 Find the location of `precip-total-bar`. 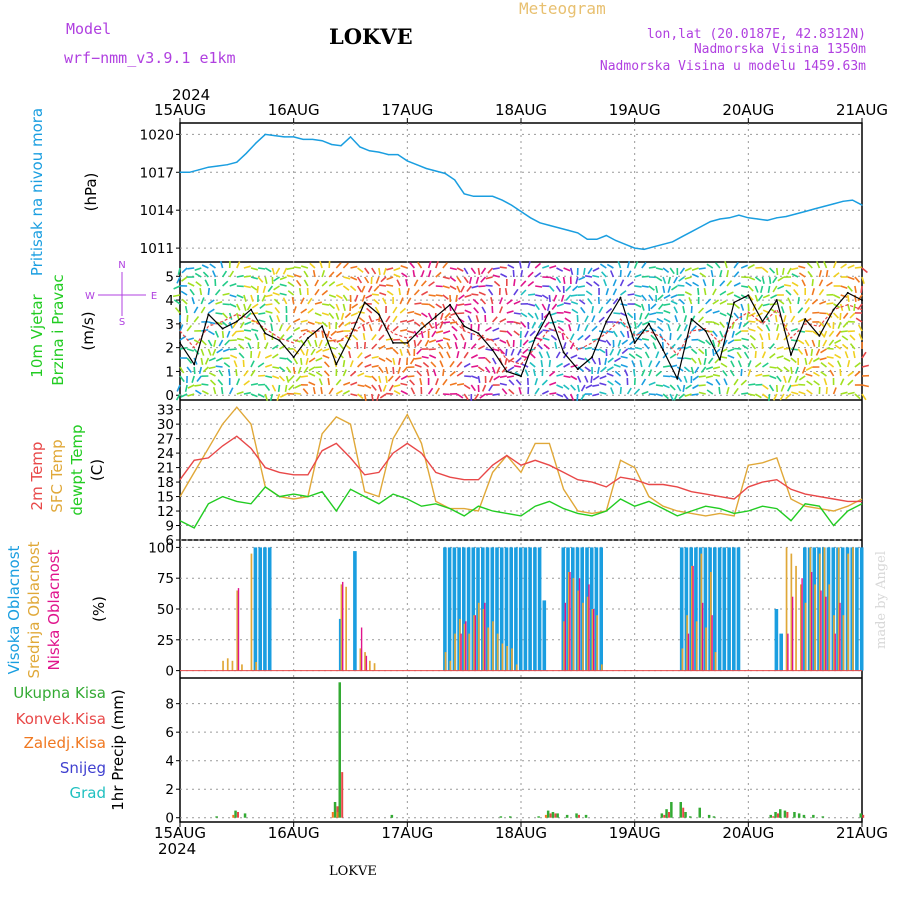

precip-total-bar is located at coordinates (823, 817).